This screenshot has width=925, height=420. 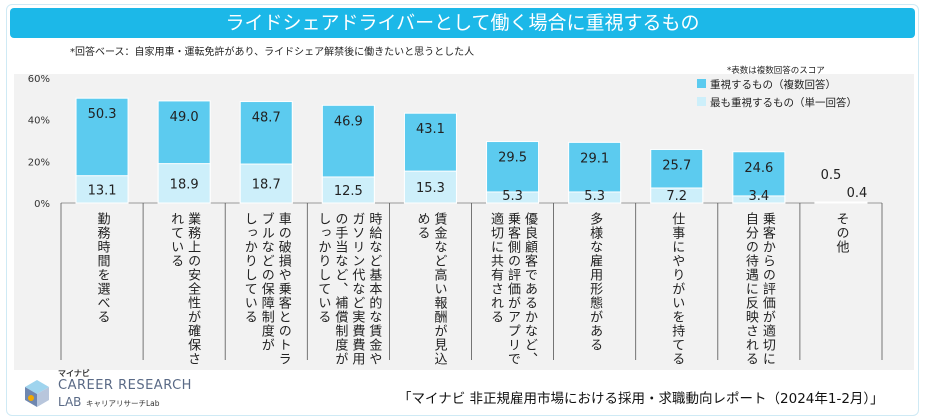 I want to click on data-label-single: 15.3, so click(x=430, y=188).